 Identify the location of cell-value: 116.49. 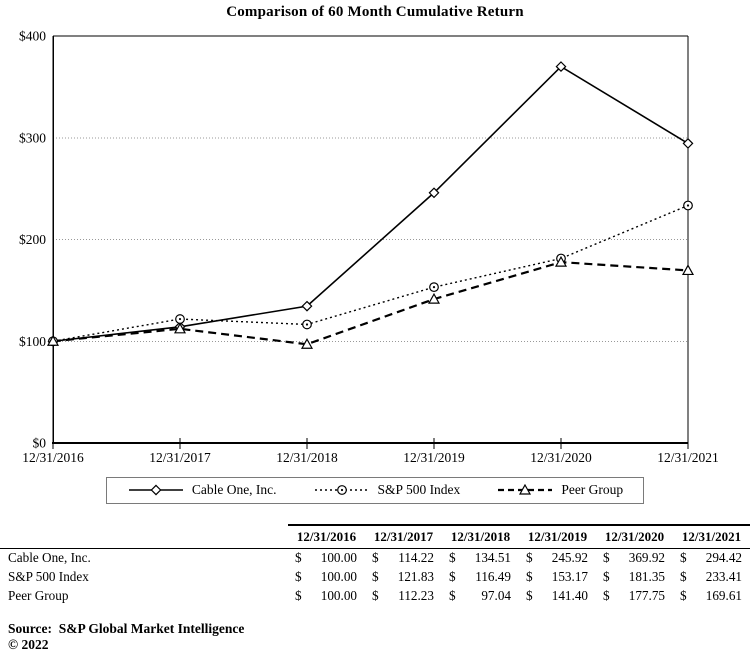
(493, 576).